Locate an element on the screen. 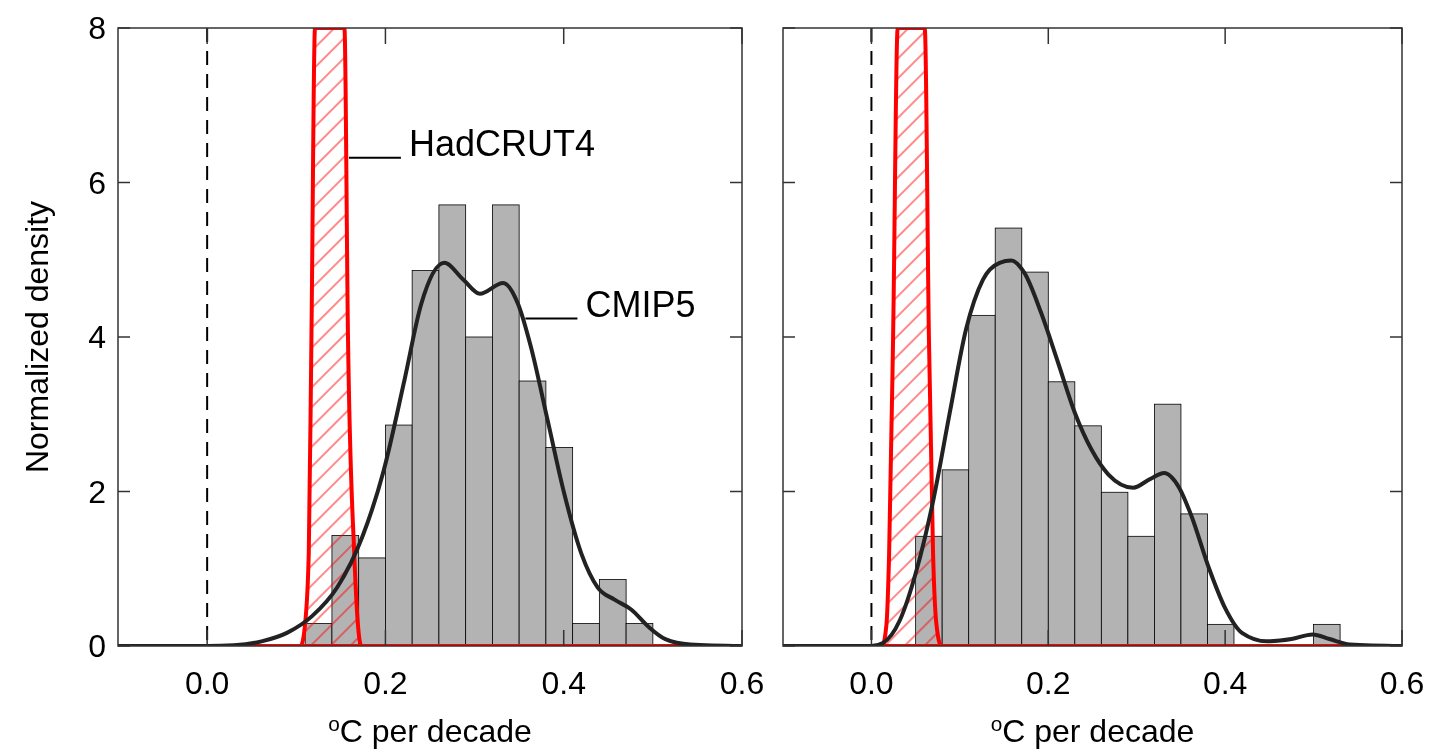  y-tick-label: 6 is located at coordinates (97, 182).